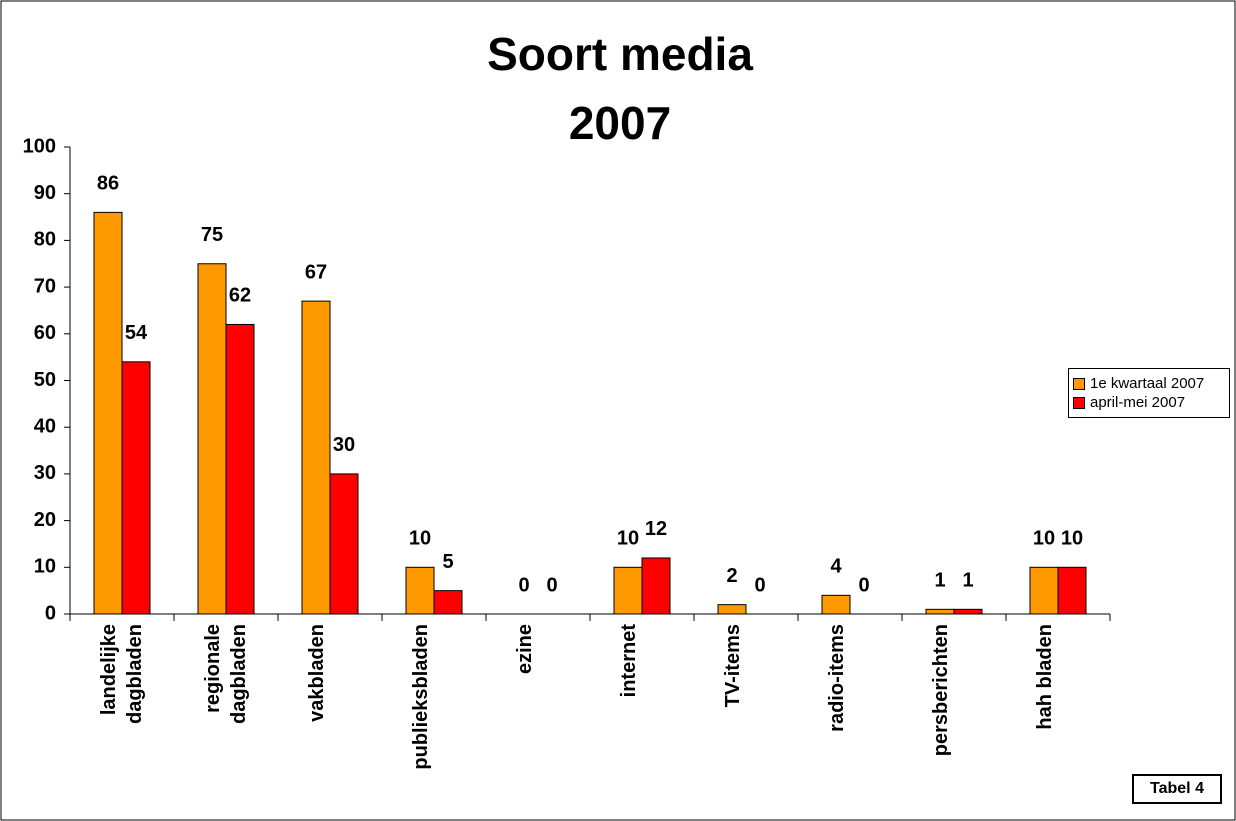  What do you see at coordinates (620, 123) in the screenshot?
I see `chart-title: 2007` at bounding box center [620, 123].